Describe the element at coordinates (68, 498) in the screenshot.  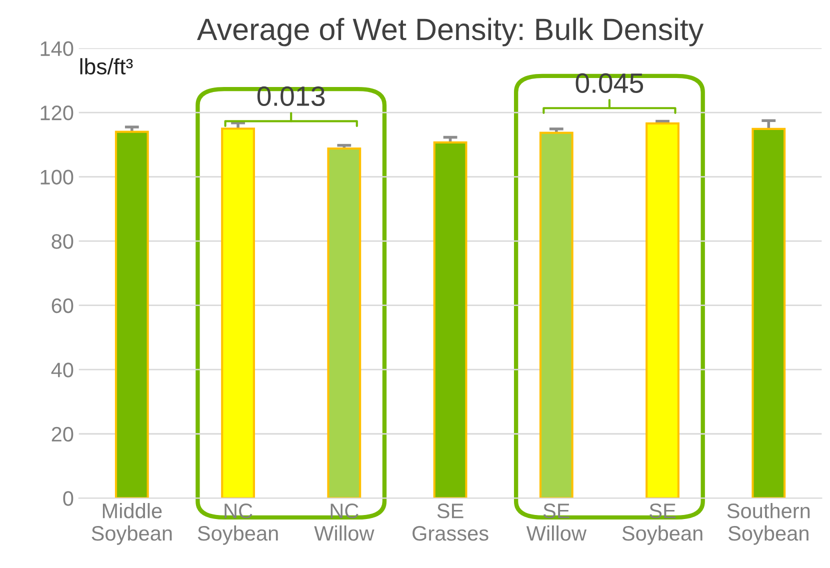
I see `y-tick-label: 0` at that location.